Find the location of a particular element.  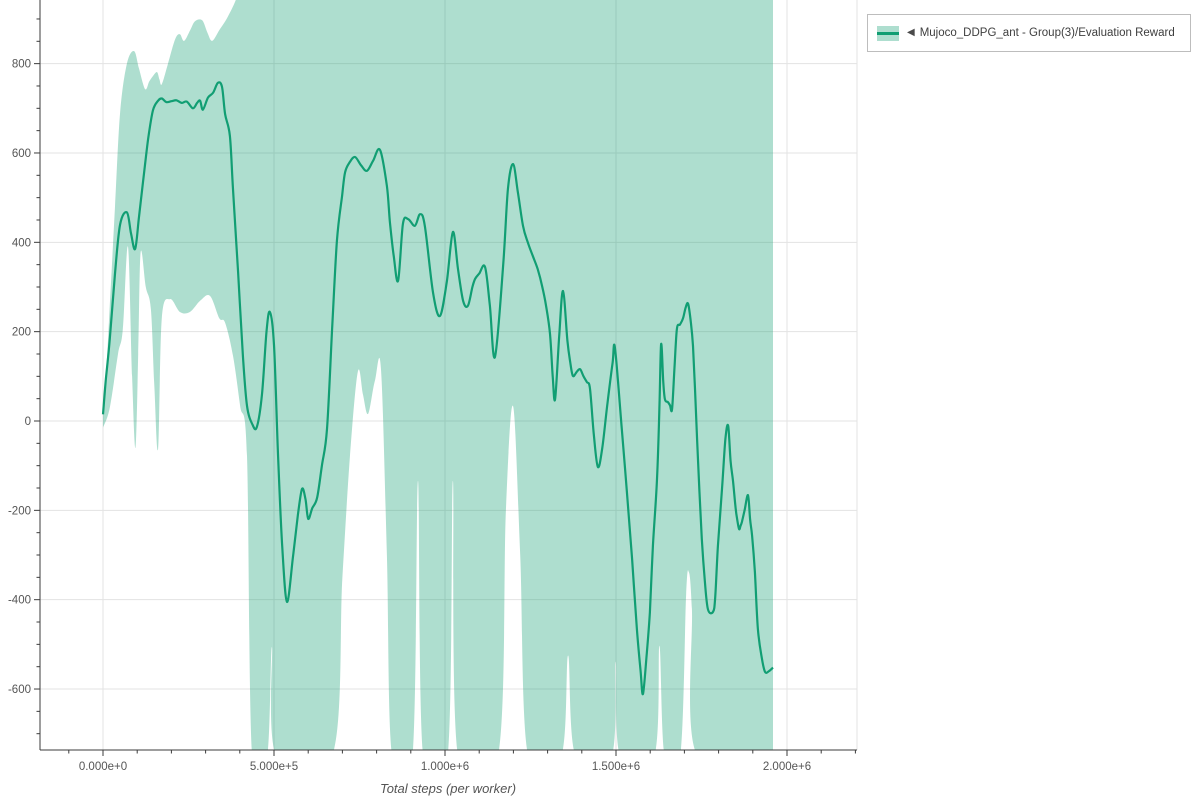

x-tick-label: 1.500e+6 is located at coordinates (616, 767).